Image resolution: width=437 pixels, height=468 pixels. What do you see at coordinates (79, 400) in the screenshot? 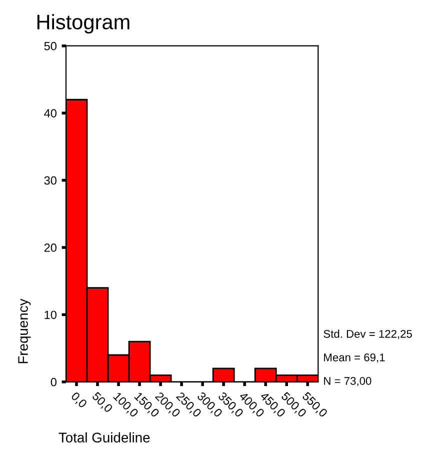
I see `x-tick-label: 0,0` at bounding box center [79, 400].